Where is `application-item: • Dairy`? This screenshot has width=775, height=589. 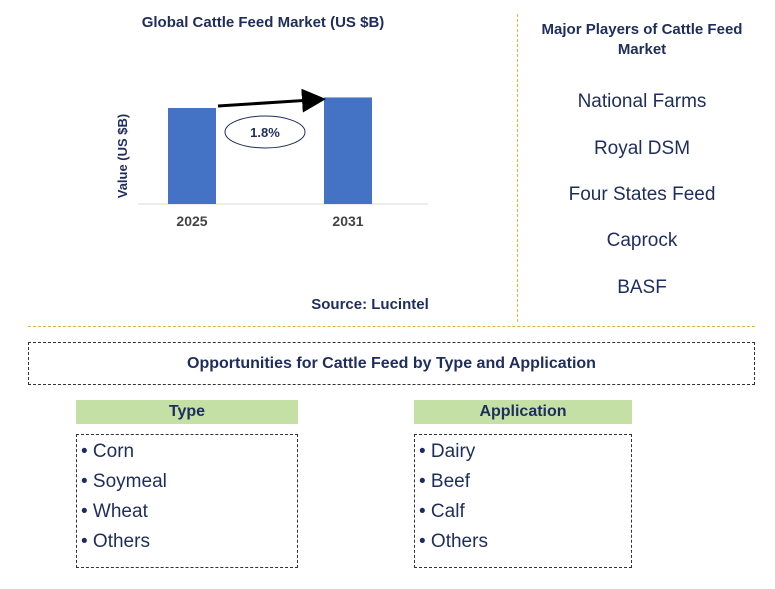
application-item: • Dairy is located at coordinates (447, 451).